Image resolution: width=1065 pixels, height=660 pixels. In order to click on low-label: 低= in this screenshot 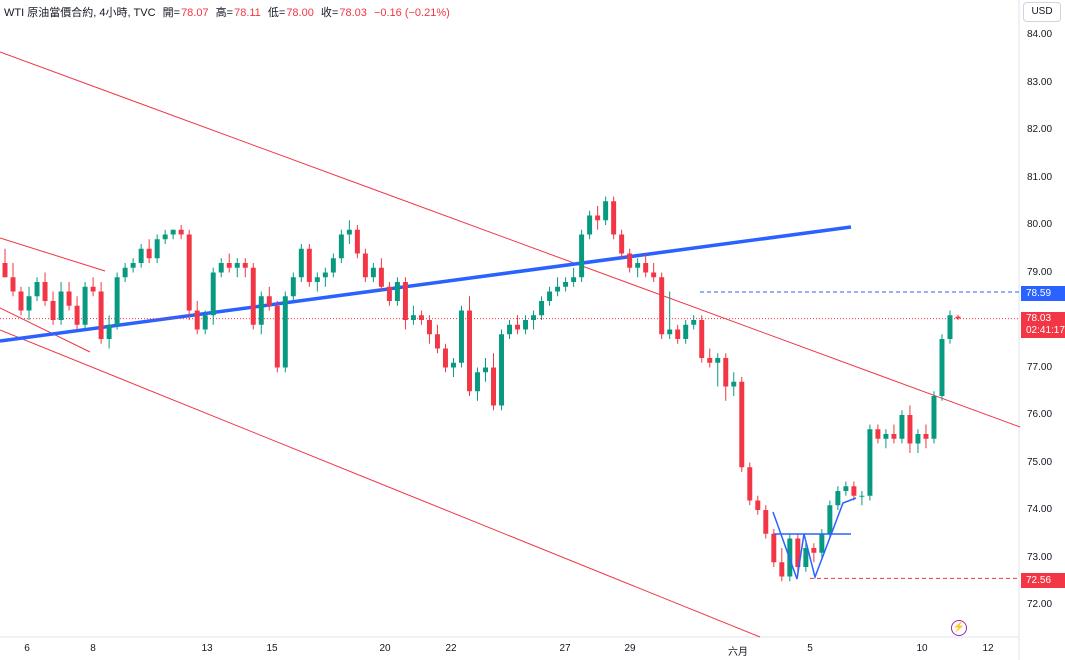, I will do `click(276, 13)`.